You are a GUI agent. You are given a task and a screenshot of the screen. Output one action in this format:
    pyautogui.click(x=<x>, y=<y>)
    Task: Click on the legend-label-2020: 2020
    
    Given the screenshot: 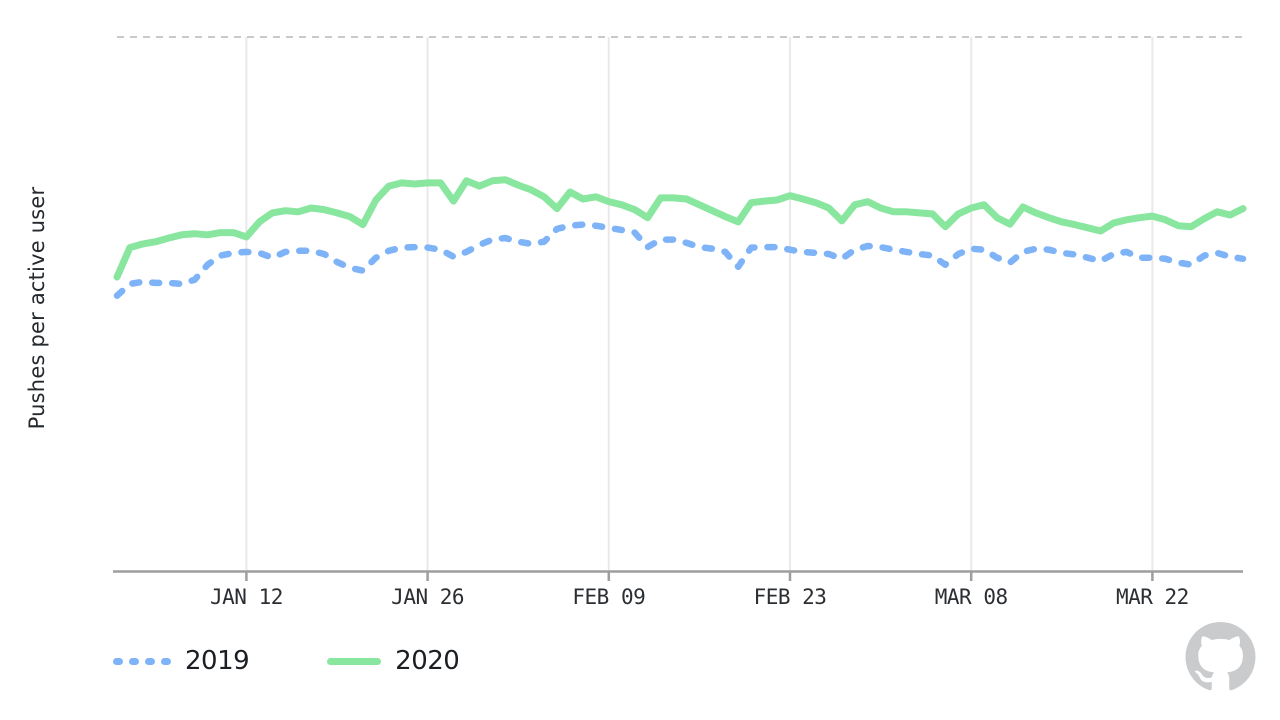 What is the action you would take?
    pyautogui.click(x=427, y=661)
    